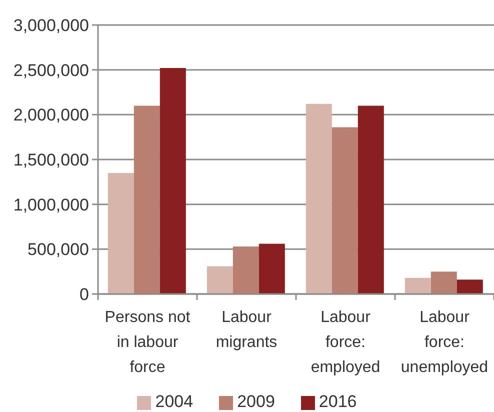 The height and width of the screenshot is (412, 494). Describe the element at coordinates (345, 342) in the screenshot. I see `x-tick-label: Labour force: employed` at that location.